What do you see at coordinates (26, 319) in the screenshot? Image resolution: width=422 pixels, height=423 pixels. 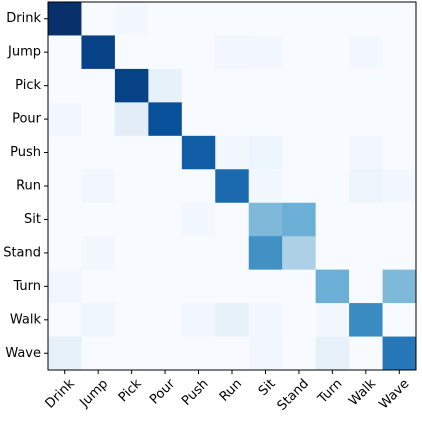 I see `y-tick-label: Walk` at bounding box center [26, 319].